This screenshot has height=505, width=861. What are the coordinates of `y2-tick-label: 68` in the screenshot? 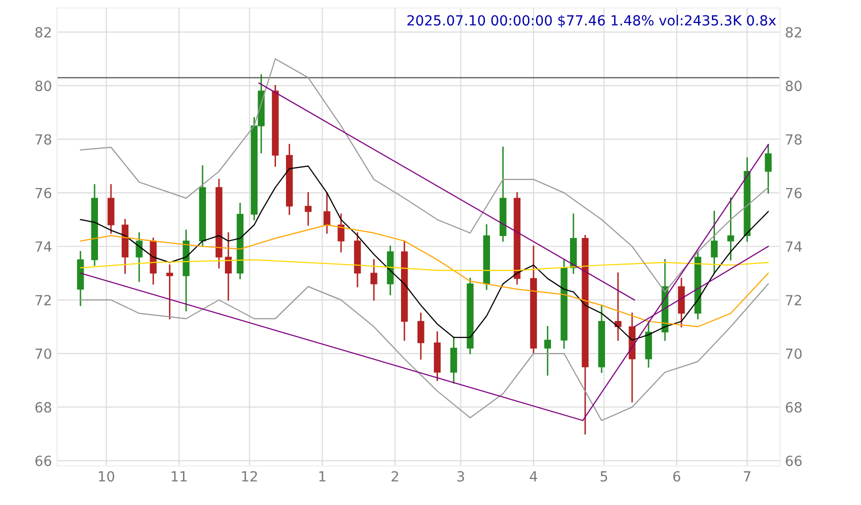 It's located at (794, 407).